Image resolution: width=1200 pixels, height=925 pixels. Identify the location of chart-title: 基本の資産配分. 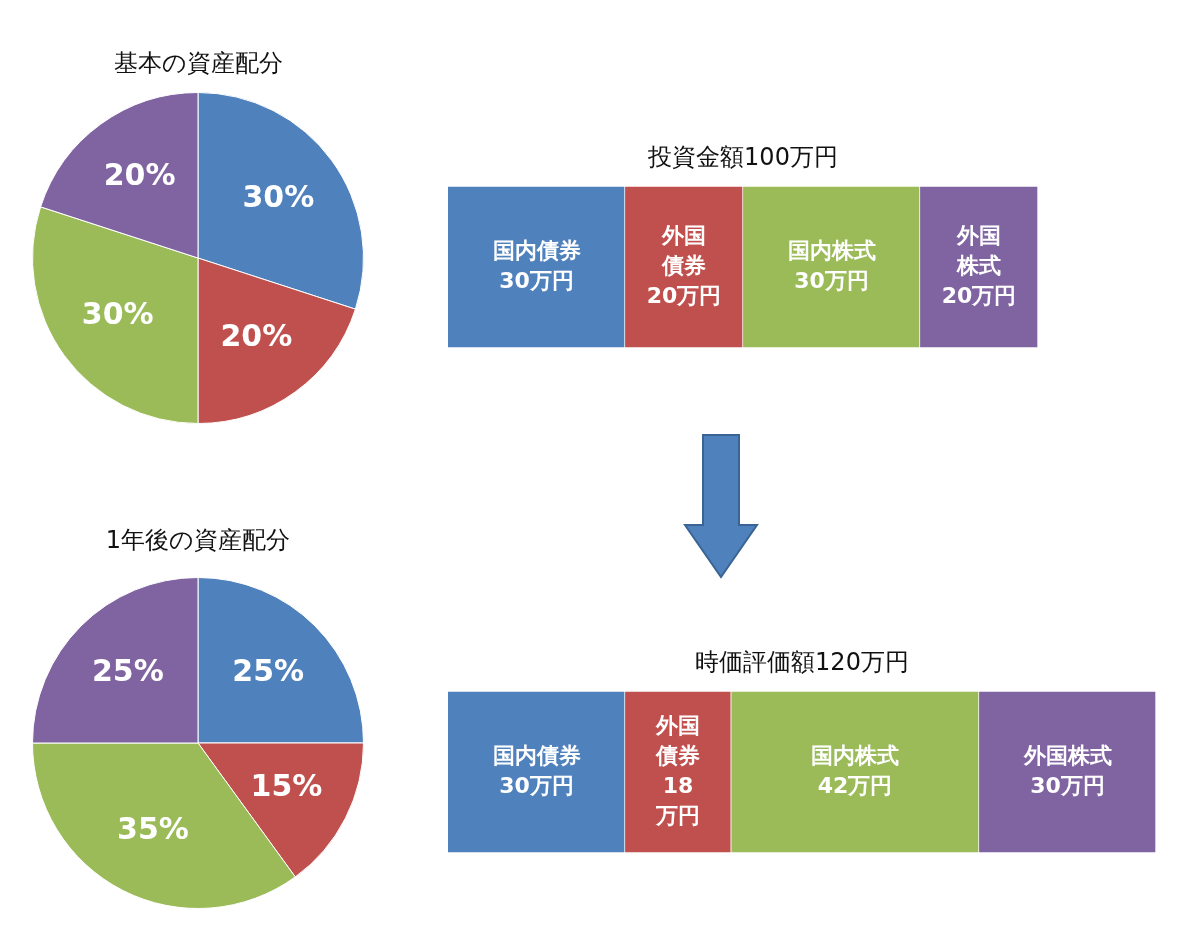
(198, 63).